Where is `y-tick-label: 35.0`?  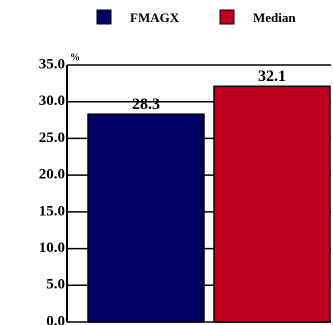 y-tick-label: 35.0 is located at coordinates (52, 64).